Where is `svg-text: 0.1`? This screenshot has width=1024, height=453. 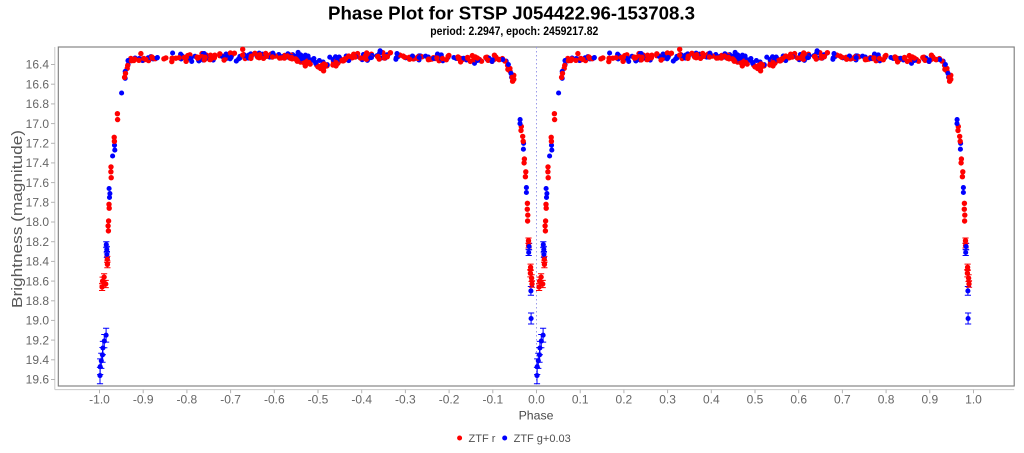 svg-text: 0.1 is located at coordinates (580, 399).